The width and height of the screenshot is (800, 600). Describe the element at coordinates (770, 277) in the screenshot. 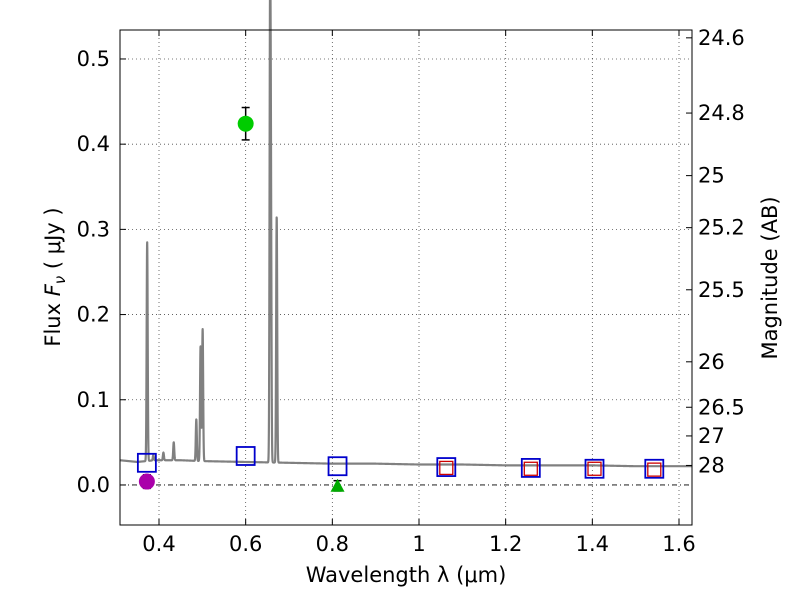

I see `y2-axis-label: Magnitude (AB)` at that location.